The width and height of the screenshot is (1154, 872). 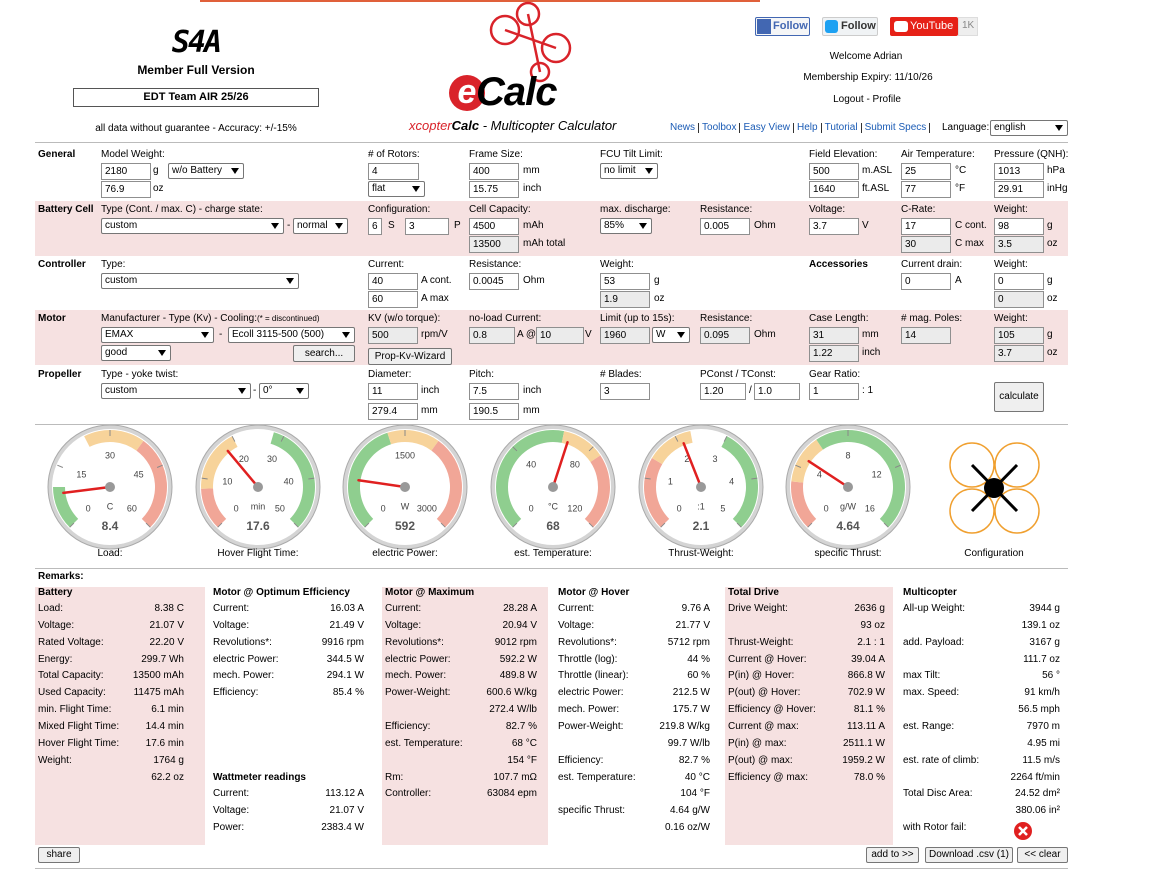 What do you see at coordinates (126, 189) in the screenshot?
I see `input: 76.9` at bounding box center [126, 189].